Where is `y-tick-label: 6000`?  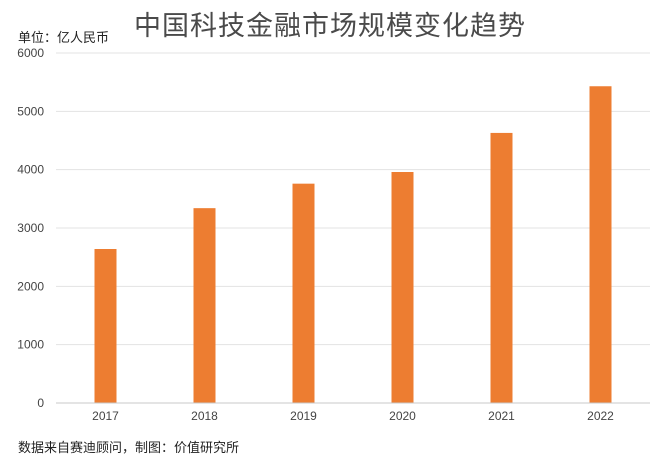
y-tick-label: 6000 is located at coordinates (30, 53).